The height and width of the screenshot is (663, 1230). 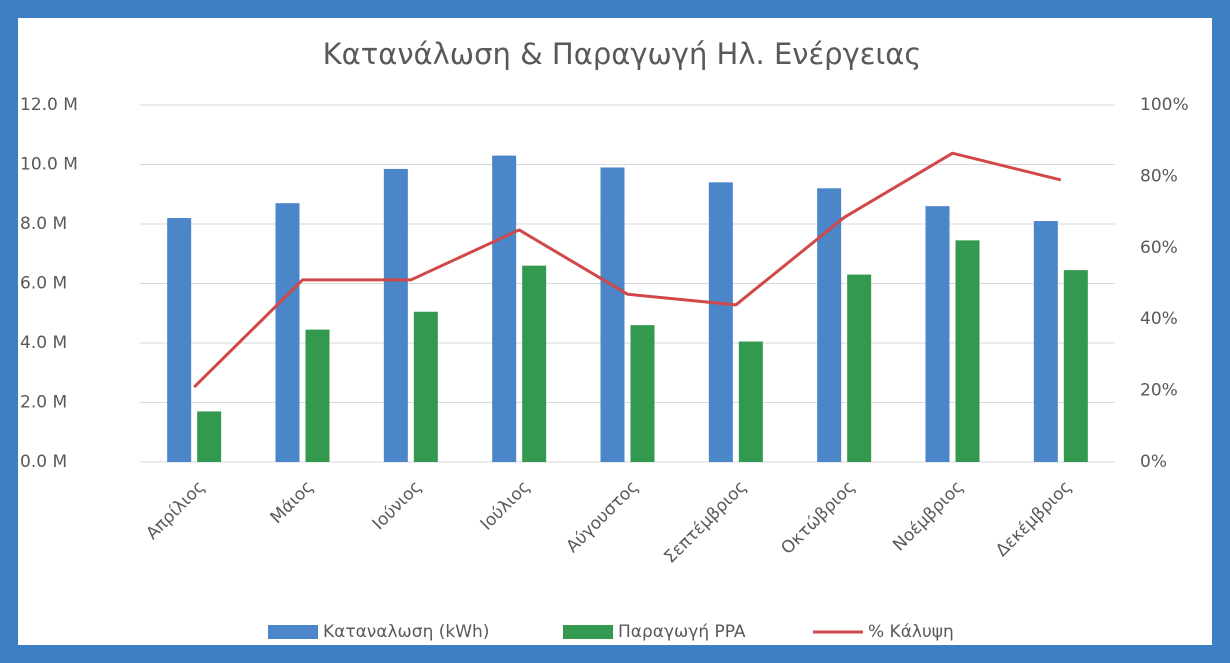 What do you see at coordinates (1159, 248) in the screenshot?
I see `y2-tick-label: 60%` at bounding box center [1159, 248].